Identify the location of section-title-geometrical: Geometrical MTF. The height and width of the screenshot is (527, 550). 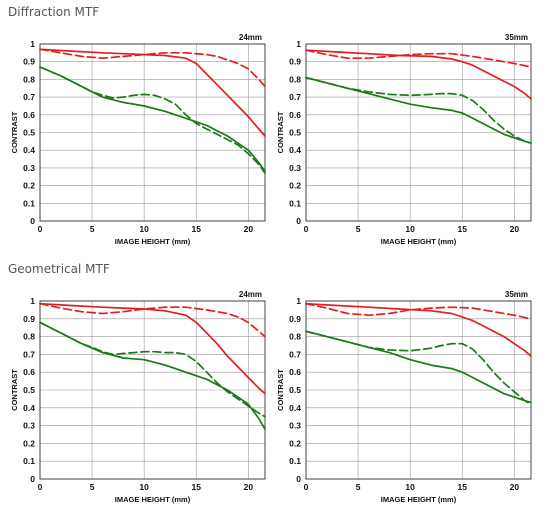
(59, 269).